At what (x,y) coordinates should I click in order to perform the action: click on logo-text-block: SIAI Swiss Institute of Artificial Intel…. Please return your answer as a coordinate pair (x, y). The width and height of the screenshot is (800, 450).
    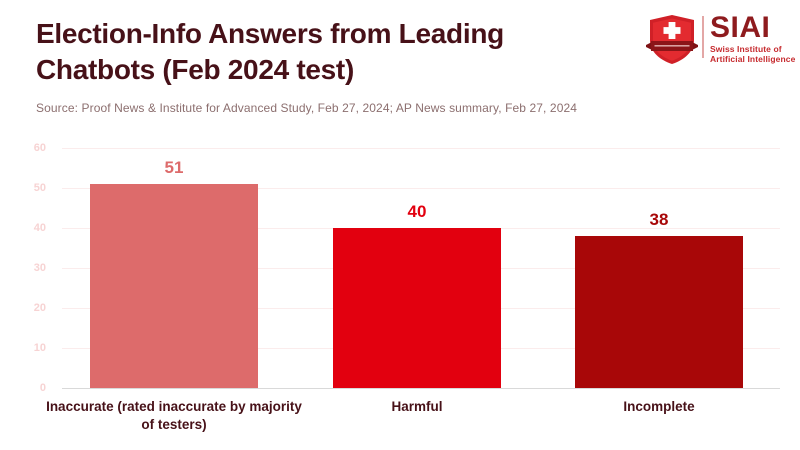
    Looking at the image, I should click on (752, 38).